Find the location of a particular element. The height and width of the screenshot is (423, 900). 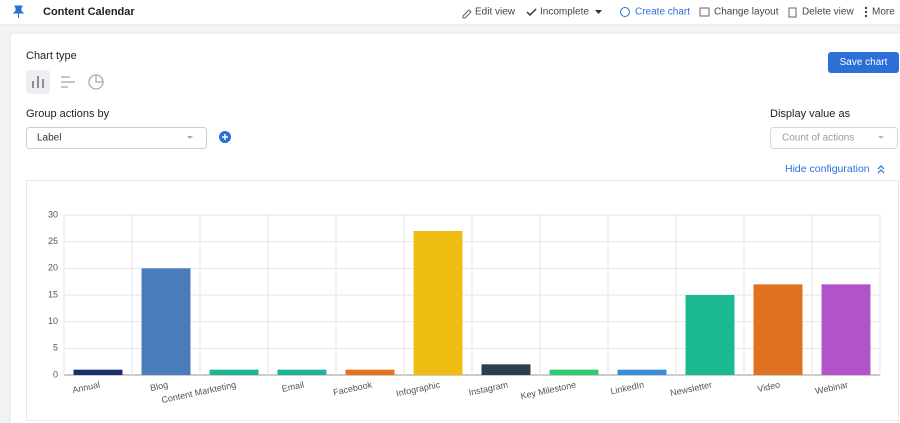

pie-type-button is located at coordinates (96, 82).